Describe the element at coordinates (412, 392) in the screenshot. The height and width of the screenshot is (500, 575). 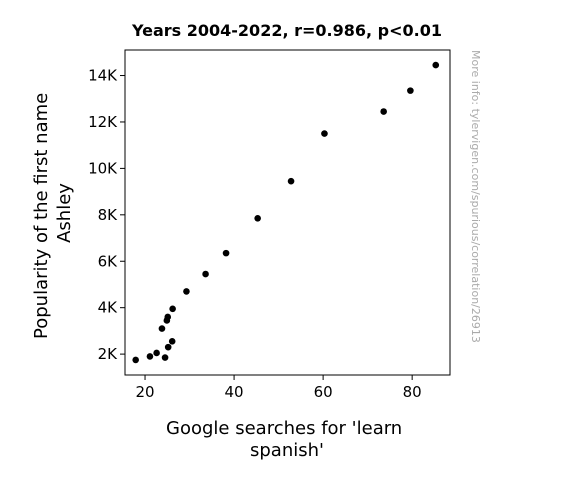
I see `x-tick-label-4: 80` at that location.